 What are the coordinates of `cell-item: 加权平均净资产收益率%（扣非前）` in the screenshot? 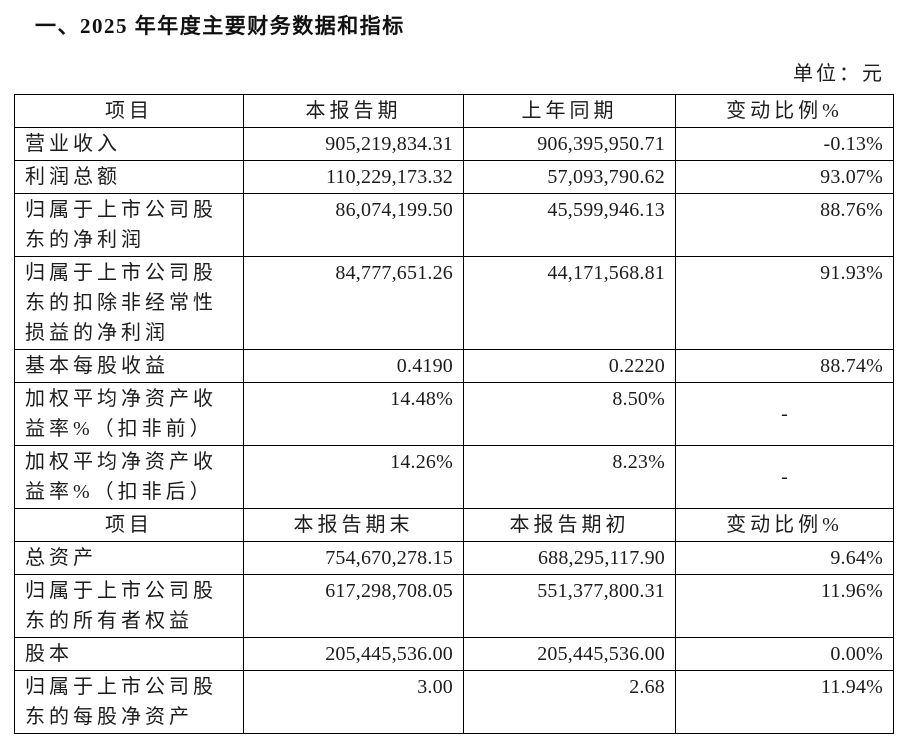 It's located at (129, 414).